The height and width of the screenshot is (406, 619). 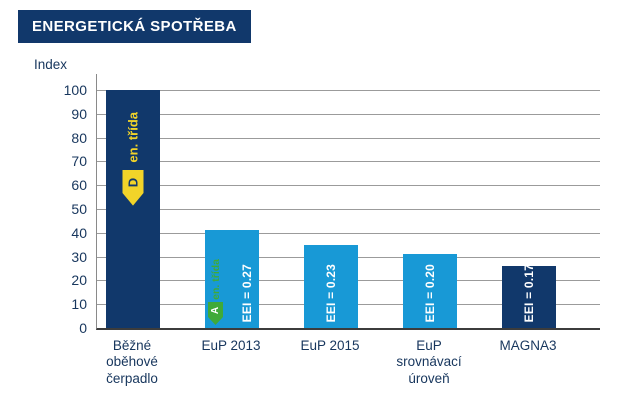 What do you see at coordinates (79, 280) in the screenshot?
I see `y-tick-label: 20` at bounding box center [79, 280].